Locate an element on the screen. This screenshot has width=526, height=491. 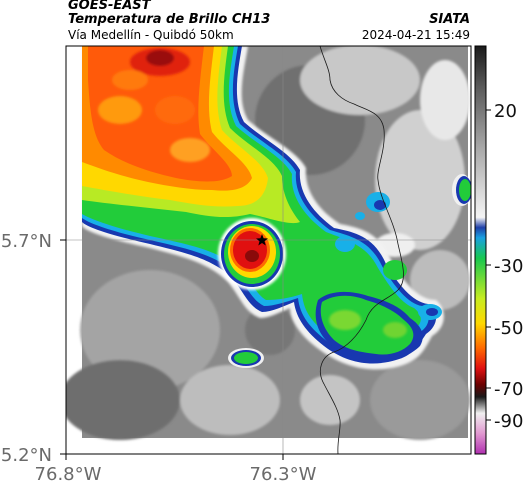
colorbar-tick-20: 20 is located at coordinates (505, 111).